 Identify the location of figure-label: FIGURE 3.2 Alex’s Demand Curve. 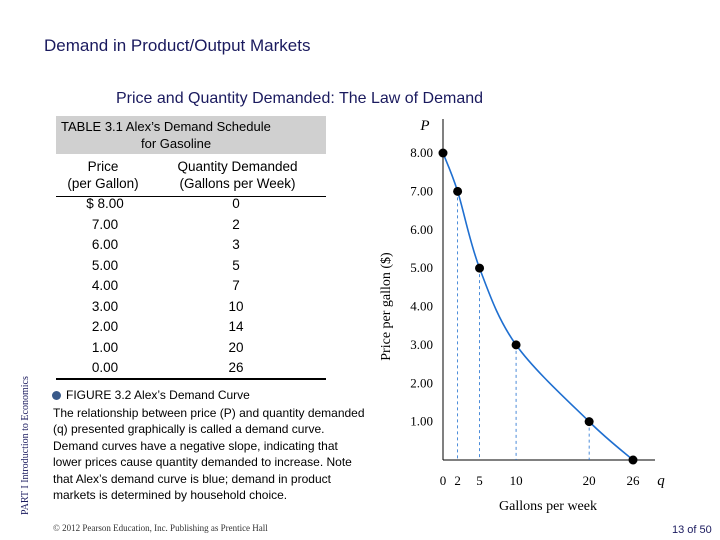
(151, 395).